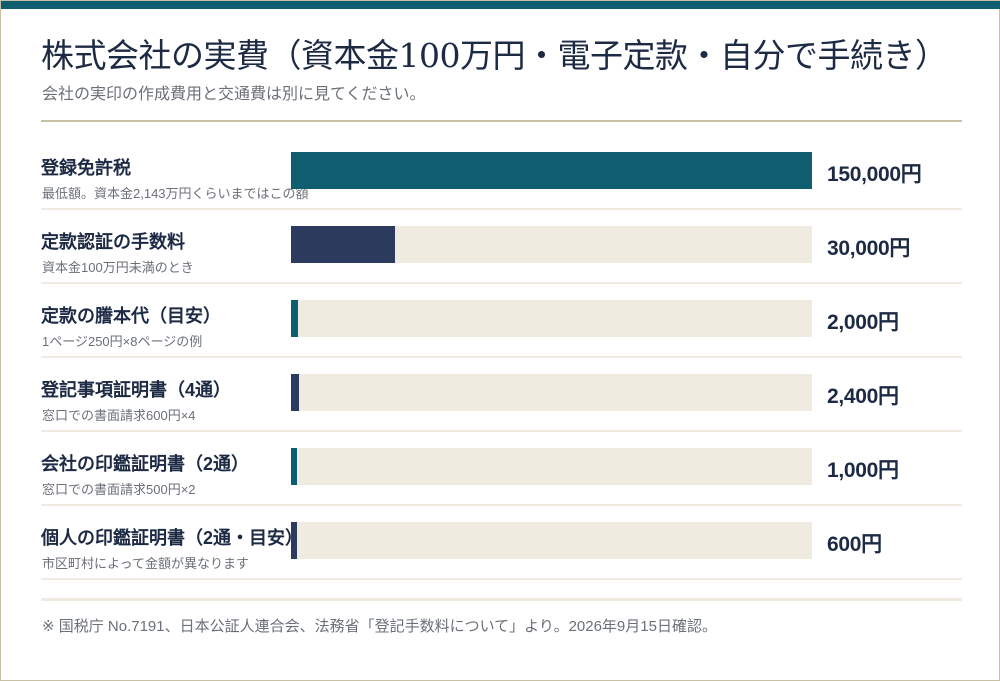 The width and height of the screenshot is (1000, 681). Describe the element at coordinates (122, 341) in the screenshot. I see `bar-note: 1ページ250円×8ページの例` at that location.